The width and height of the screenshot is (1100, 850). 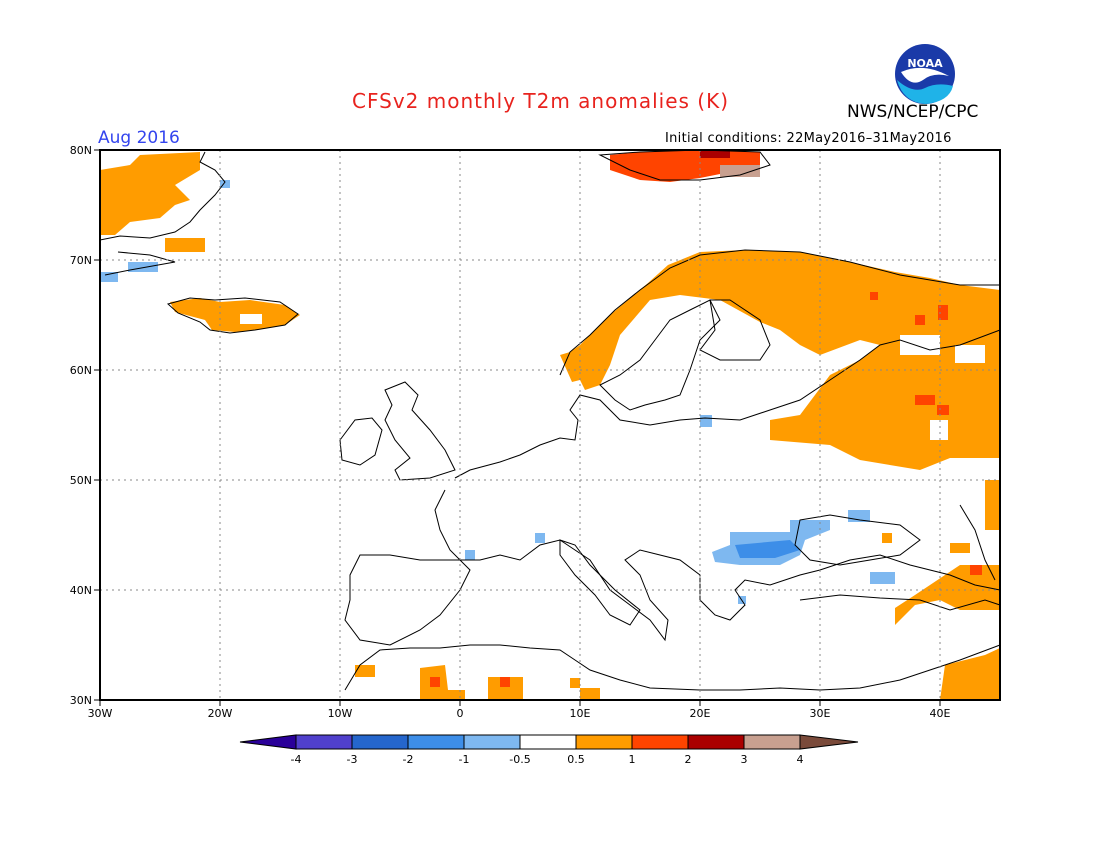 What do you see at coordinates (519, 713) in the screenshot?
I see `longitude-labels: 30W 20W 10W 0 10E 20E 30E 40E` at bounding box center [519, 713].